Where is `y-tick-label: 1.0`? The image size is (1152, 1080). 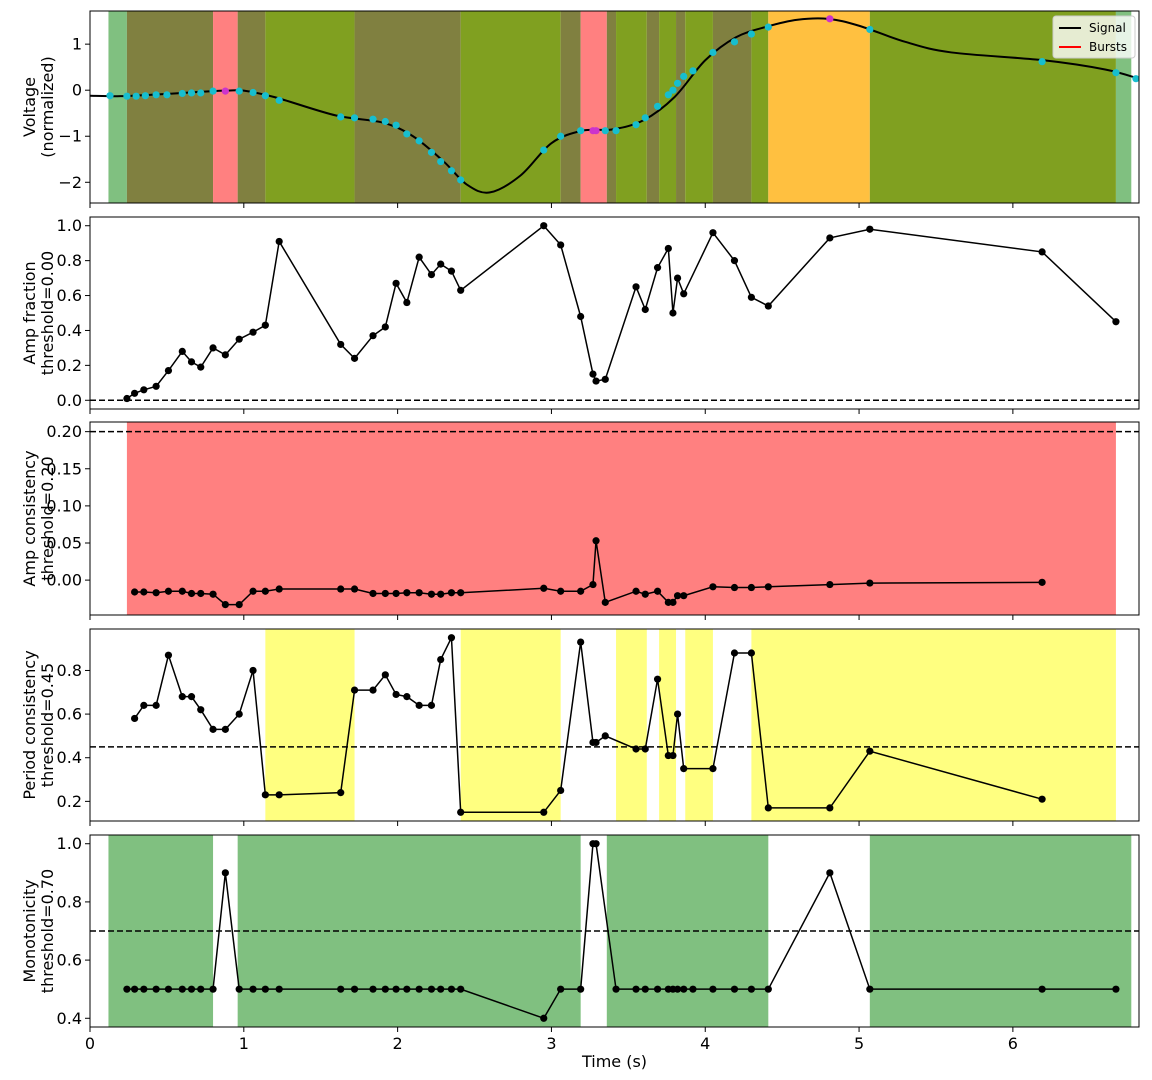
y-tick-label: 1.0 is located at coordinates (69, 843).